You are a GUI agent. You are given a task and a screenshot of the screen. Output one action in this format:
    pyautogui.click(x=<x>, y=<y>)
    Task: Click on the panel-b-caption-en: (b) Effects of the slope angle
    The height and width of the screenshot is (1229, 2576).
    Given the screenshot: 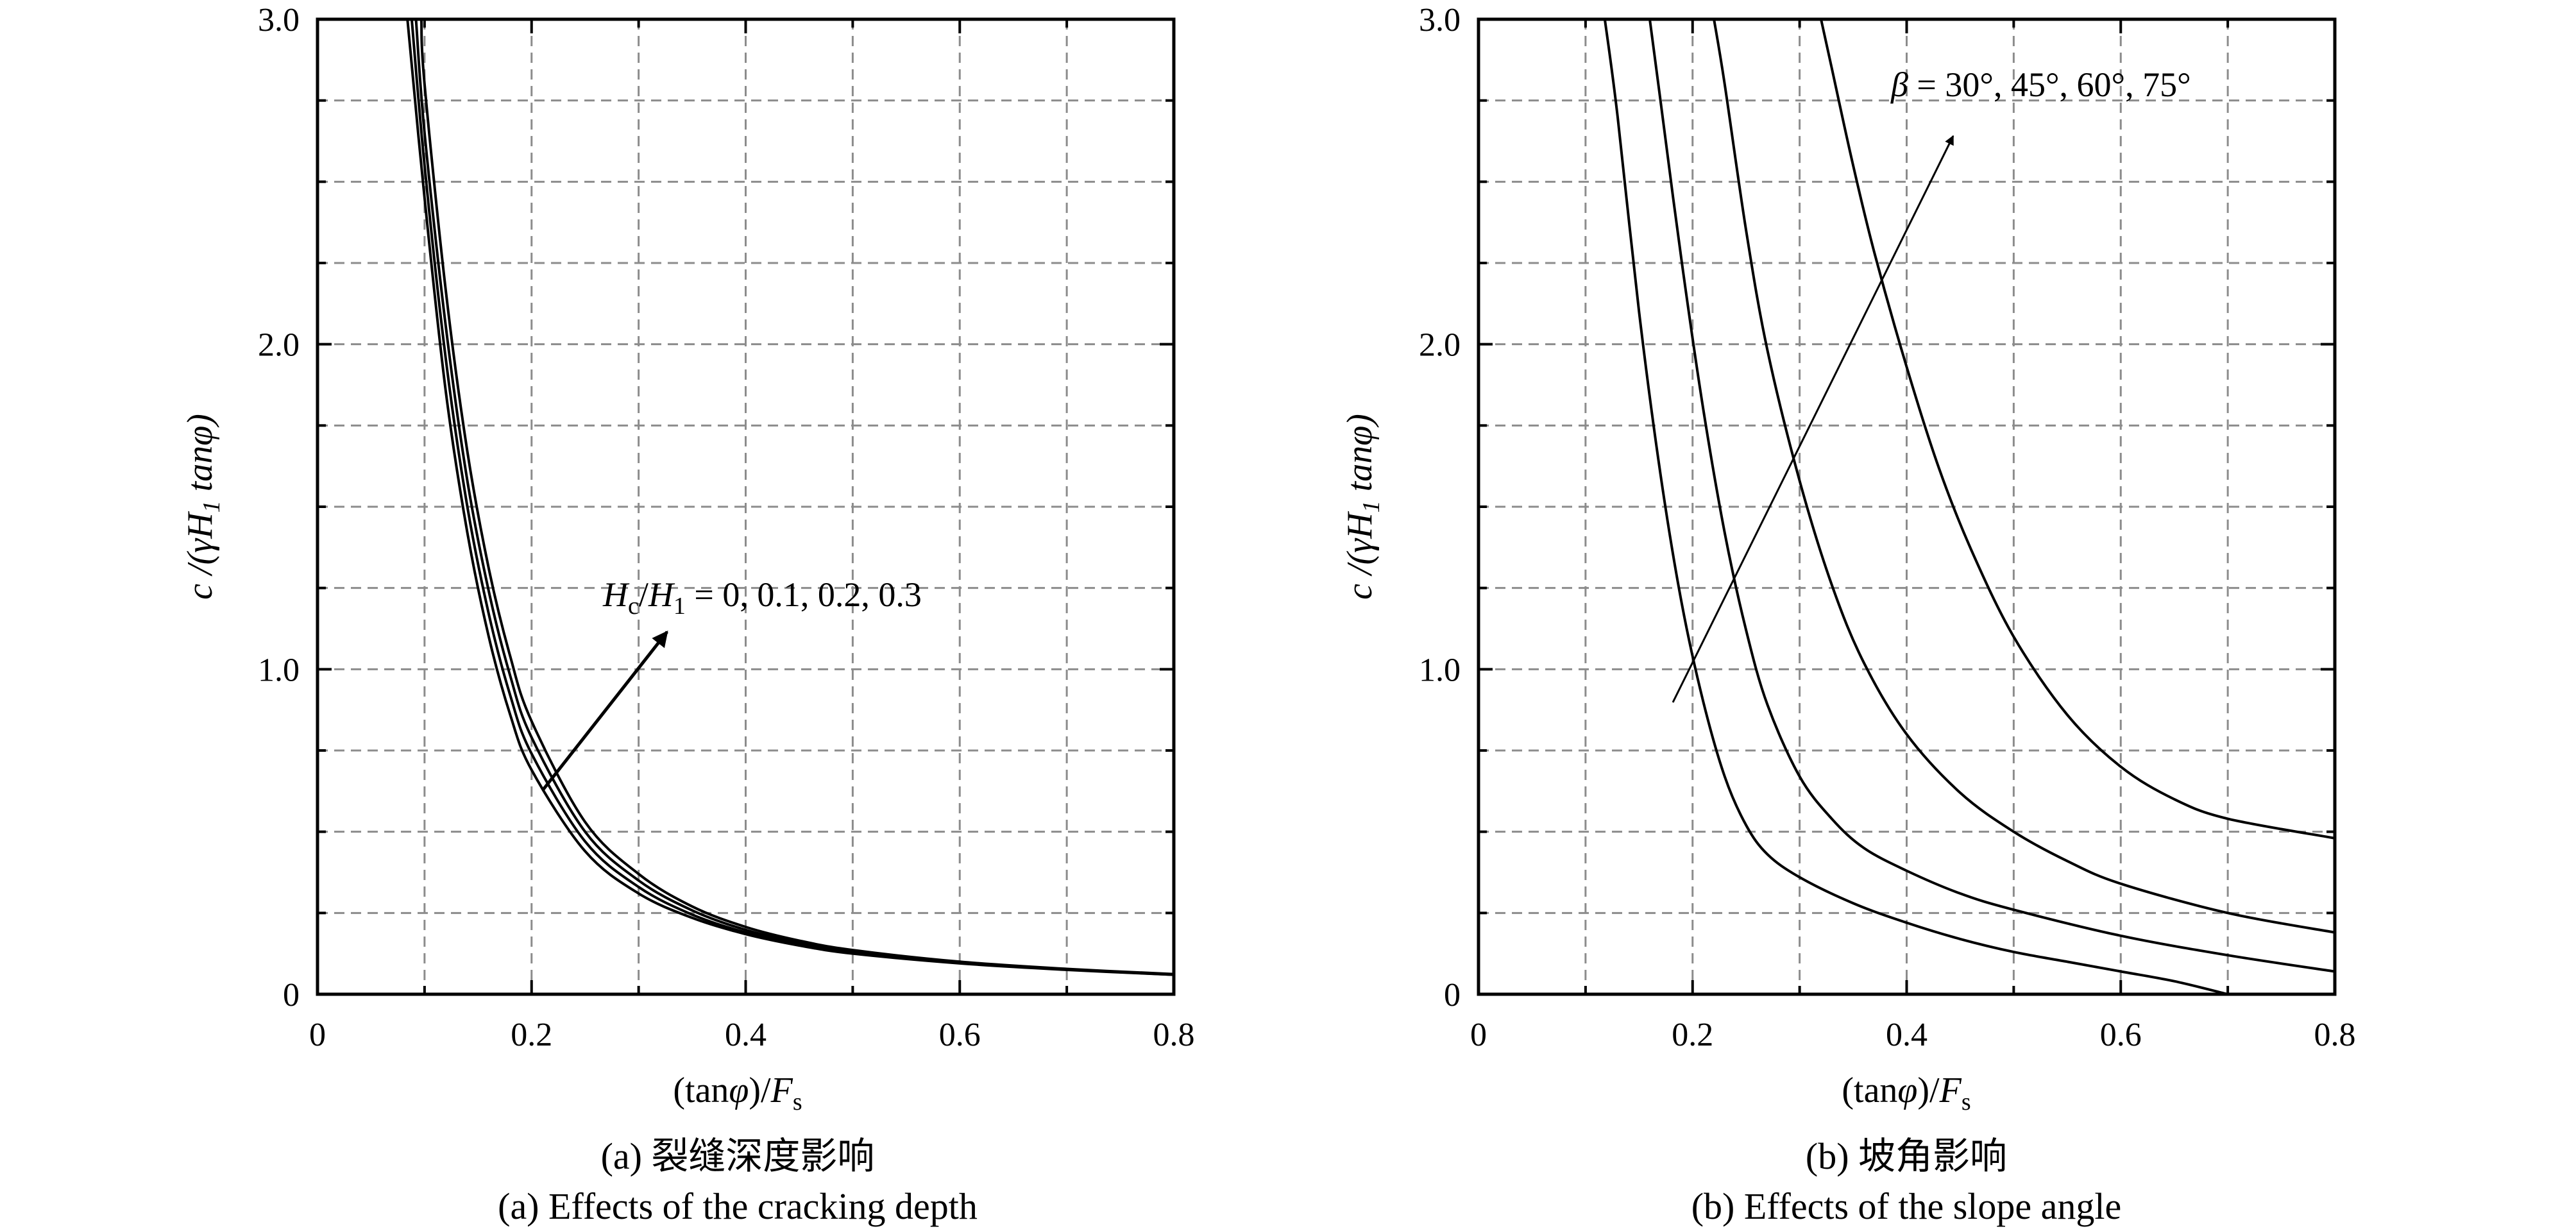 What is the action you would take?
    pyautogui.click(x=1906, y=1206)
    